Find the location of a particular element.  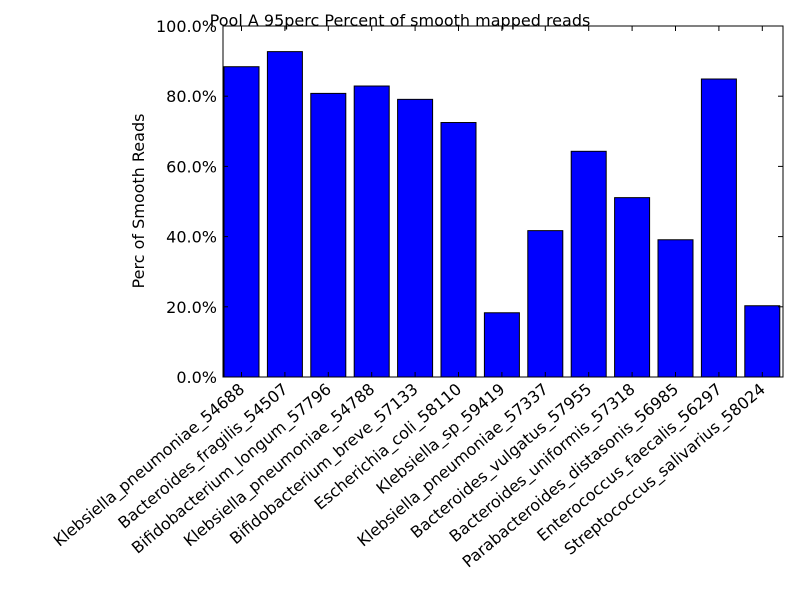

y-tick-label: 80.0% is located at coordinates (191, 96).